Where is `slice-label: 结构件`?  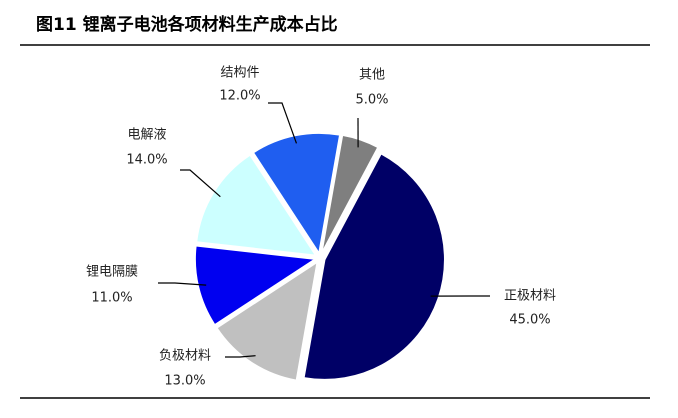
slice-label: 结构件 is located at coordinates (239, 73).